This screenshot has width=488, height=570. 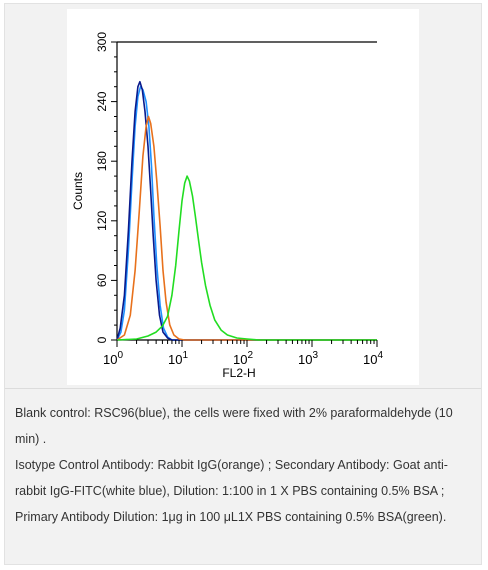 I want to click on x-tick-label: 10², so click(x=243, y=358).